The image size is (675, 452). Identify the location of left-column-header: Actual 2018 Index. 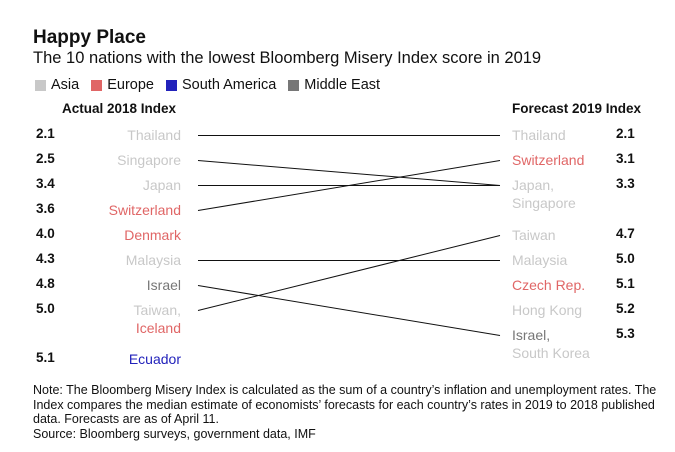
(119, 108).